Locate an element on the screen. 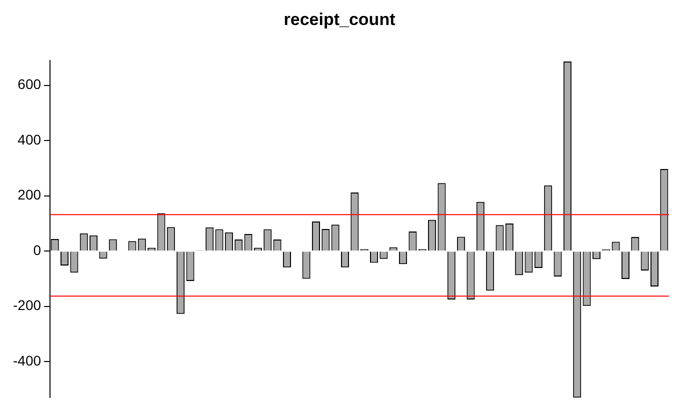 The height and width of the screenshot is (409, 677). y-tick-label: 400 is located at coordinates (30, 139).